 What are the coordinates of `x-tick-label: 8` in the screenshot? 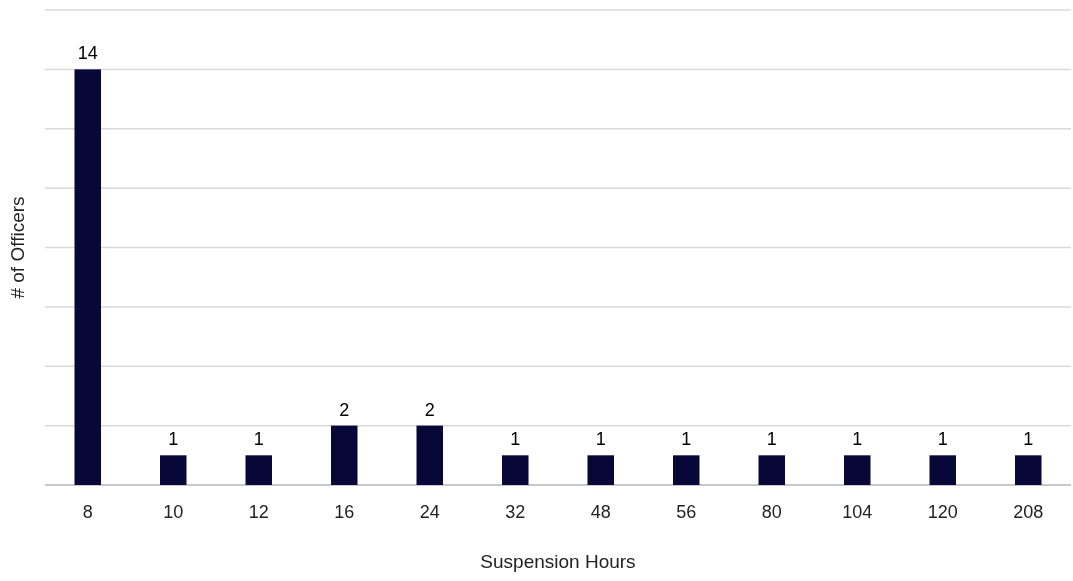 It's located at (87, 512).